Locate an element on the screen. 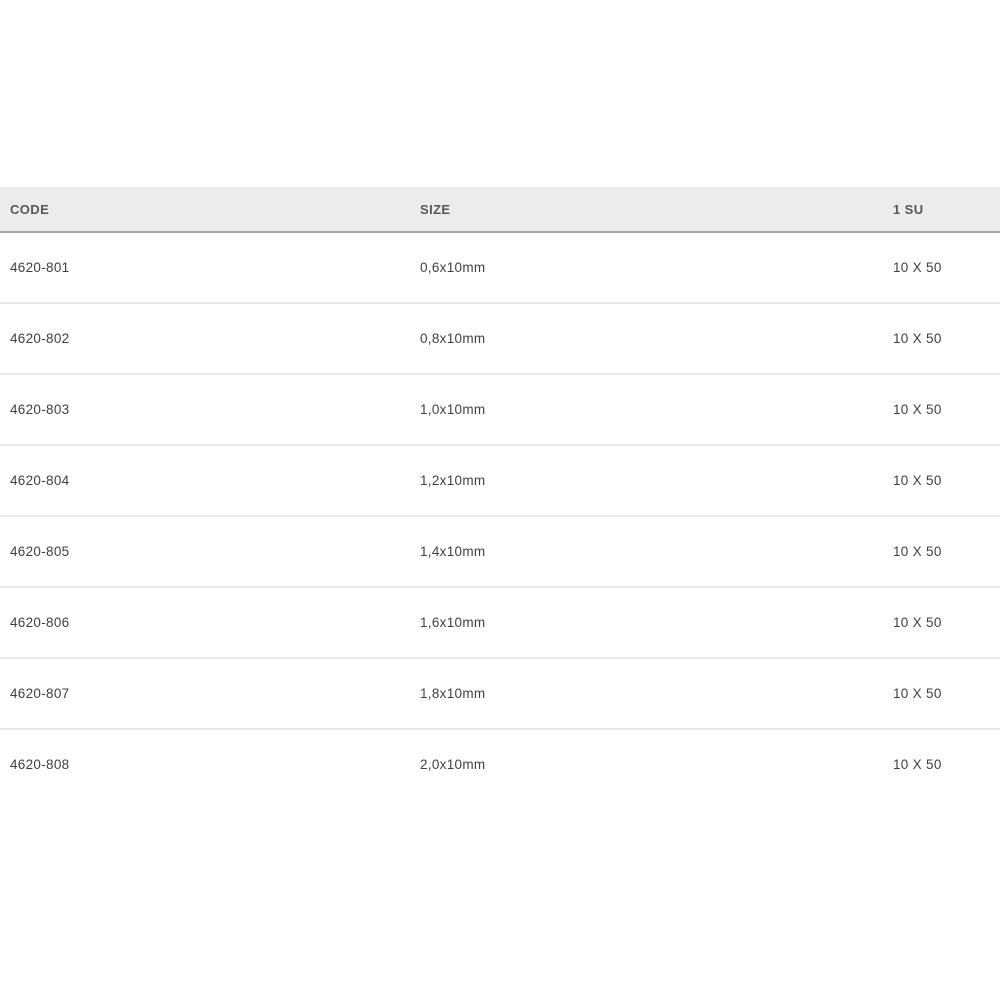 The height and width of the screenshot is (1000, 1000). table-row: 4620-804 1,2x10mm 10 X 50 is located at coordinates (500, 481).